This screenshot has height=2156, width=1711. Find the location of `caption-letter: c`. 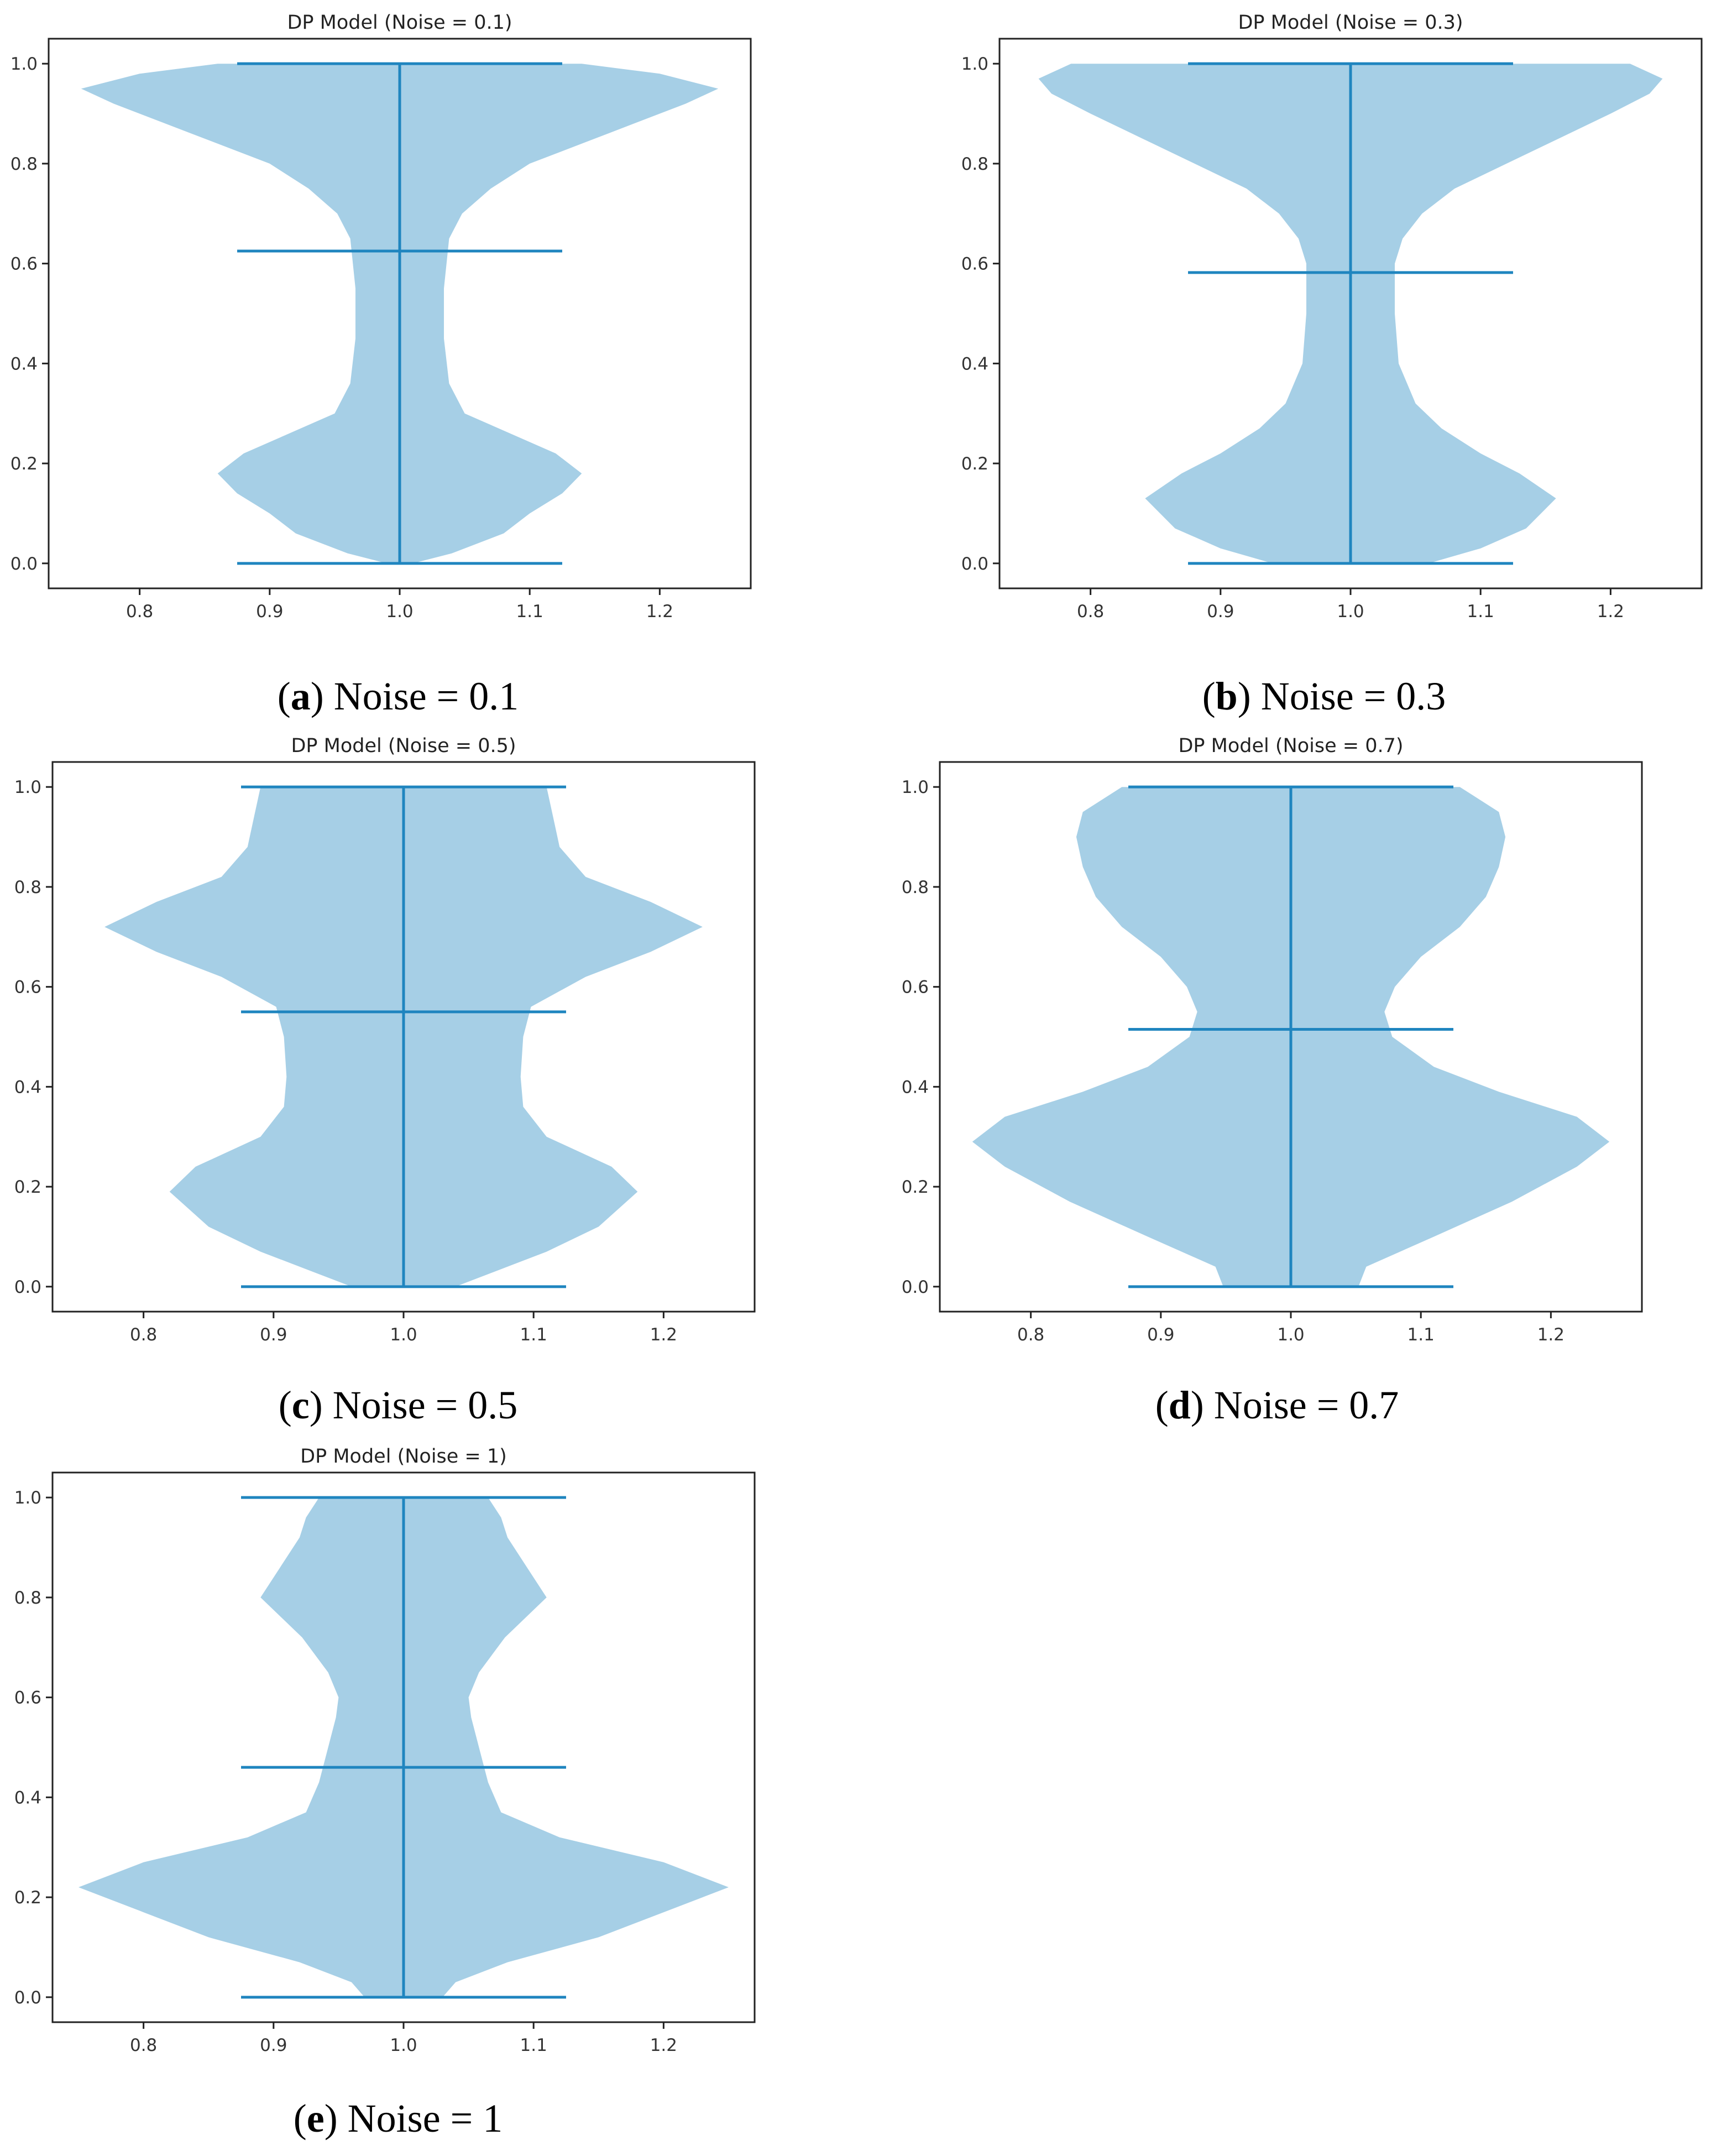

caption-letter: c is located at coordinates (300, 1405).